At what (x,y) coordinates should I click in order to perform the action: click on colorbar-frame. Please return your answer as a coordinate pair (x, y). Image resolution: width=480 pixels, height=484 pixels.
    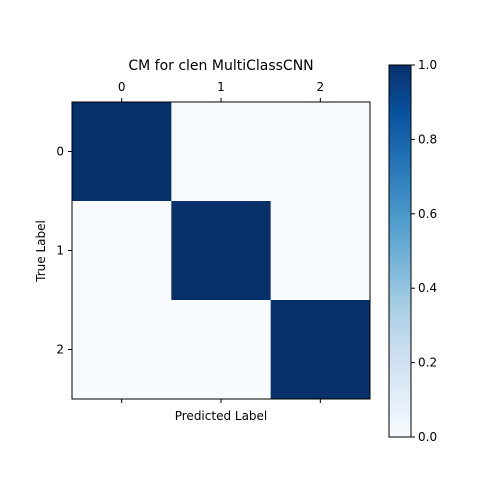
    Looking at the image, I should click on (400, 251).